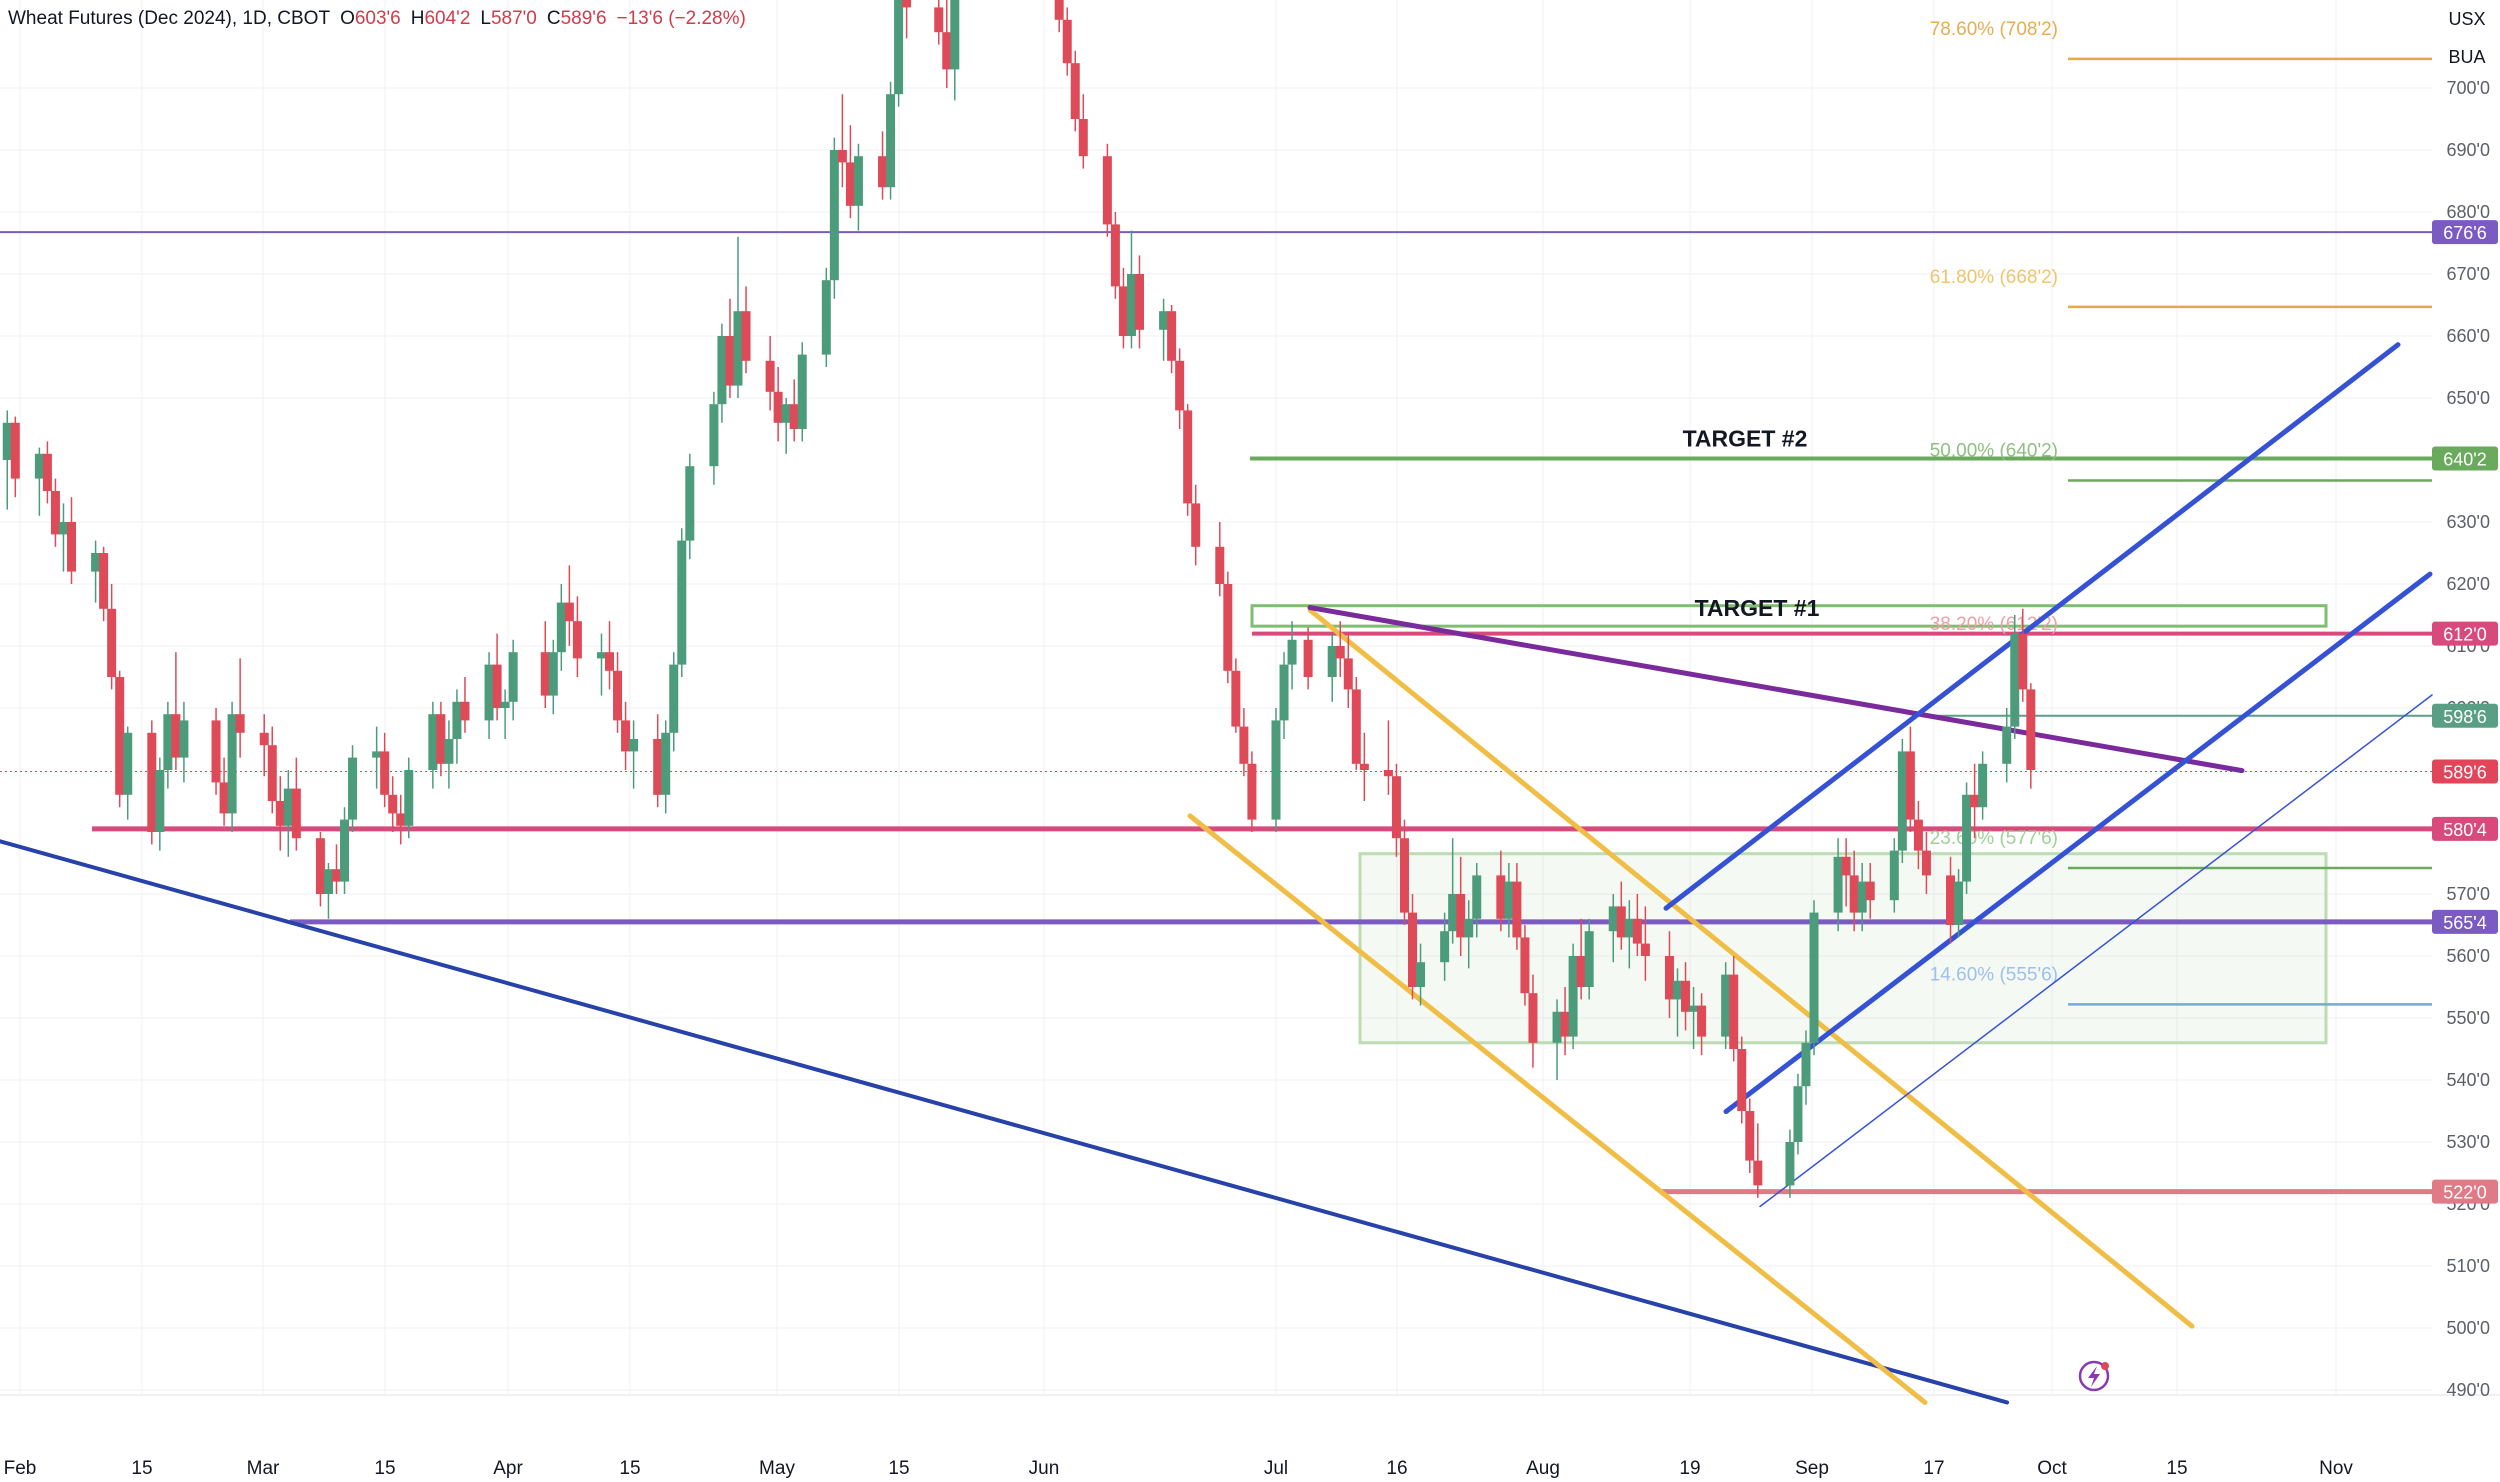 This screenshot has width=2500, height=1482. I want to click on price-tick-label: 690'0, so click(2468, 150).